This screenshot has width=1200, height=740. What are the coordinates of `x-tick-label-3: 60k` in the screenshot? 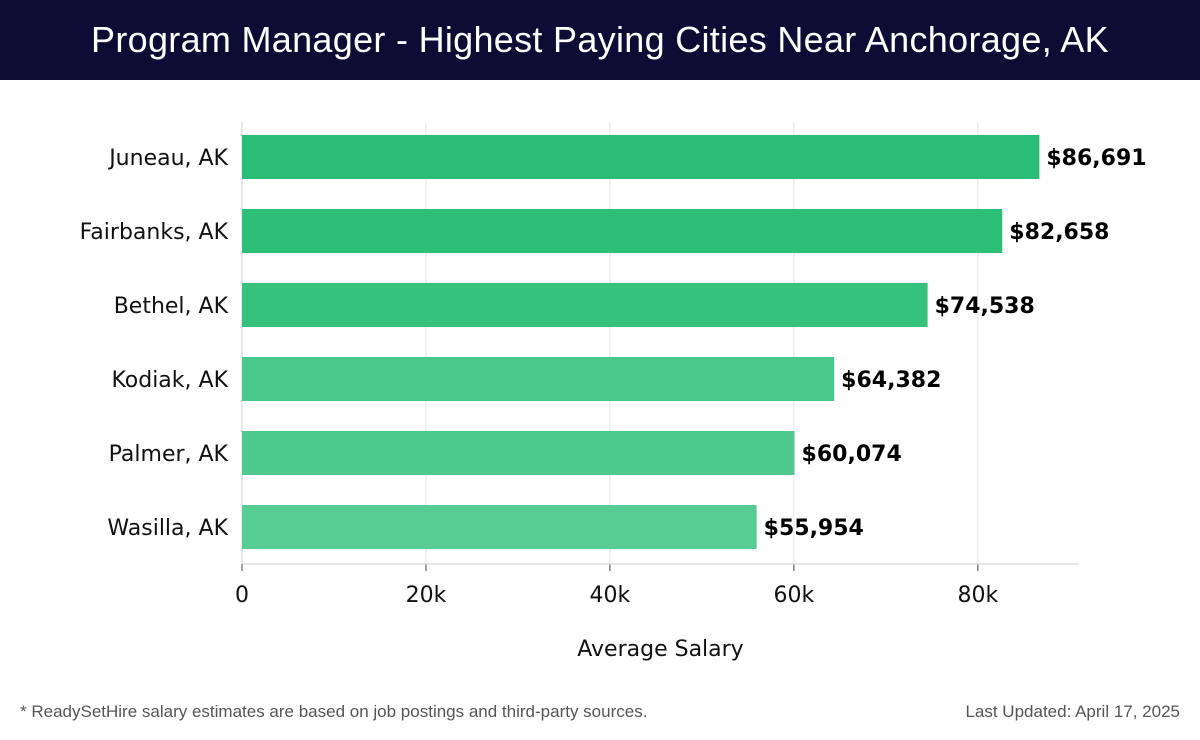 It's located at (794, 595).